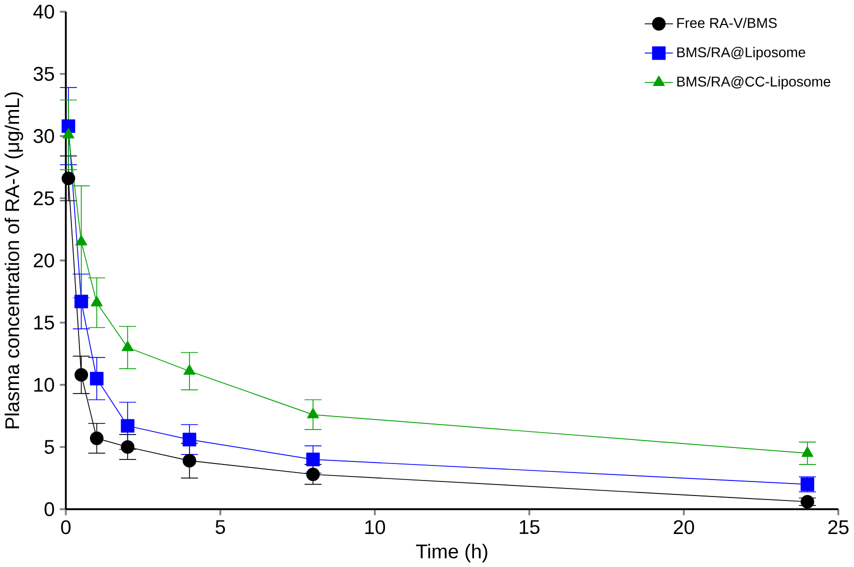 Image resolution: width=854 pixels, height=567 pixels. Describe the element at coordinates (49, 509) in the screenshot. I see `y-tick-label: 0` at that location.